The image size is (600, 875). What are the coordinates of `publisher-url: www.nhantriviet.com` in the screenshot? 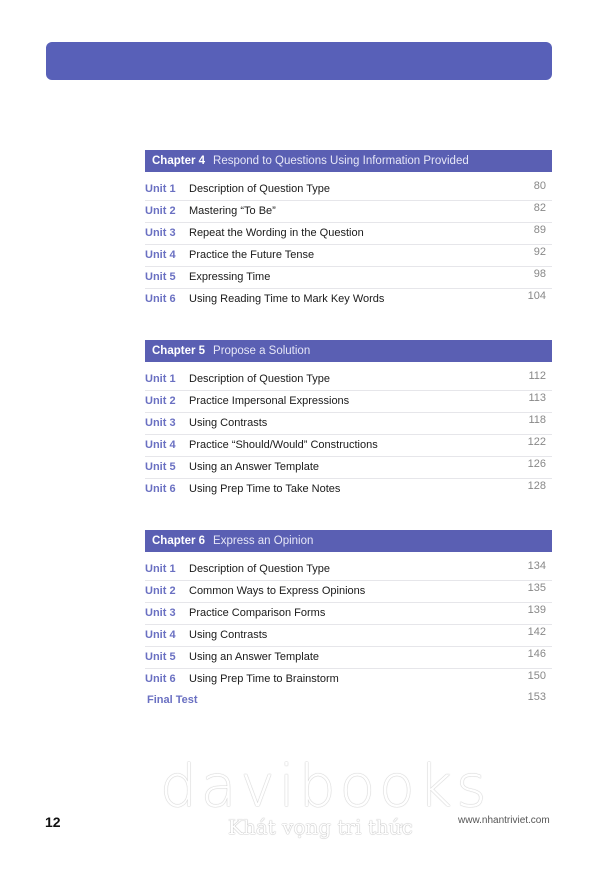 It's located at (504, 820).